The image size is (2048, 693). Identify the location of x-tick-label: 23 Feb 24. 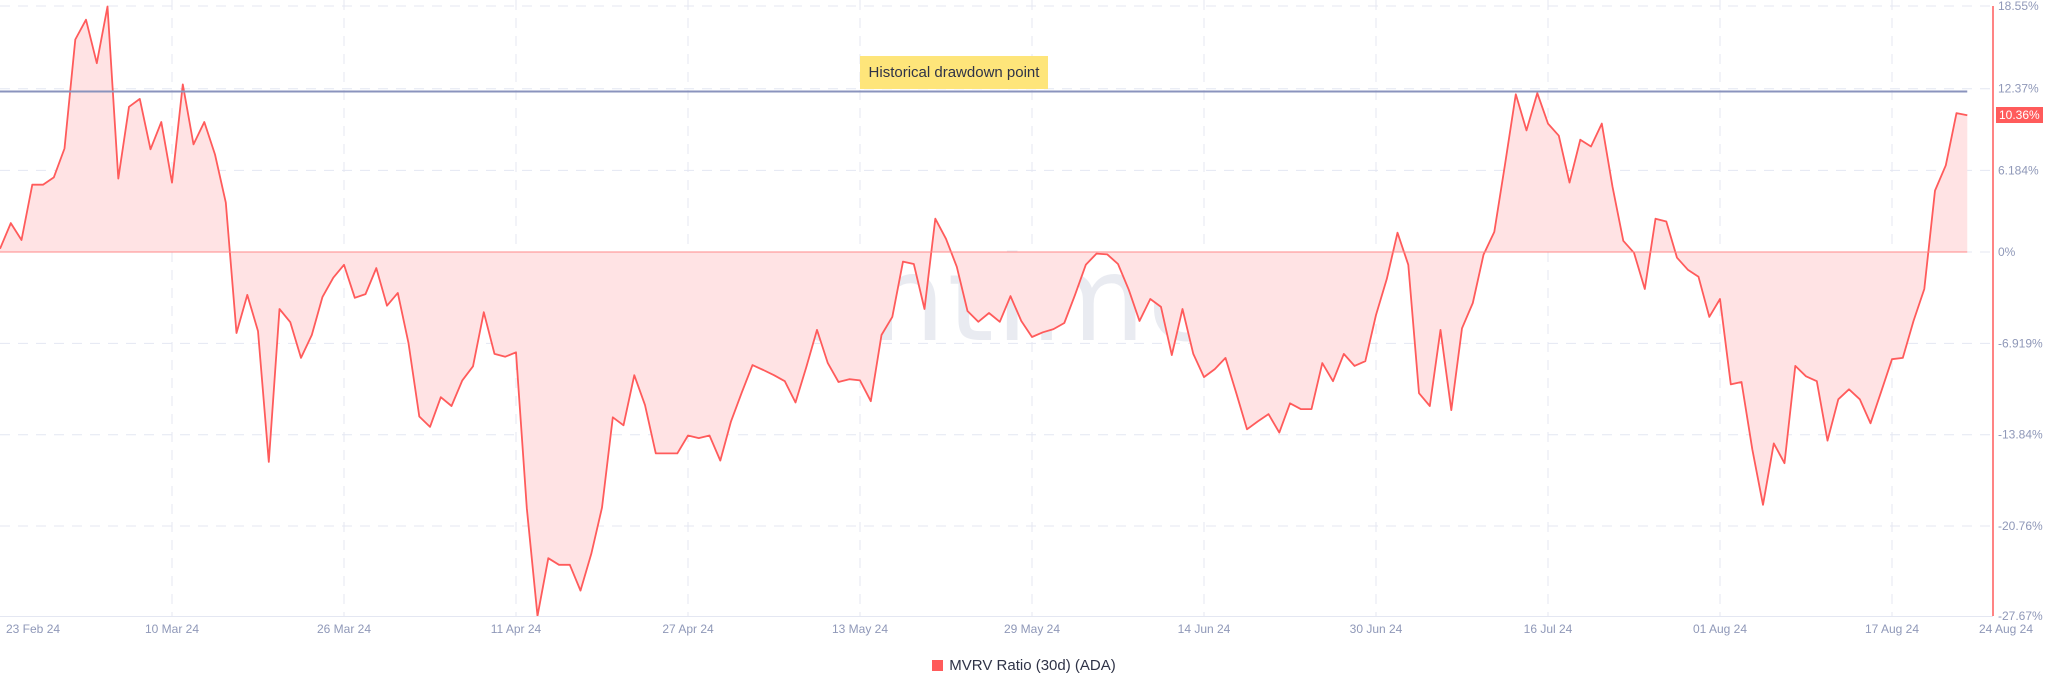
(33, 629).